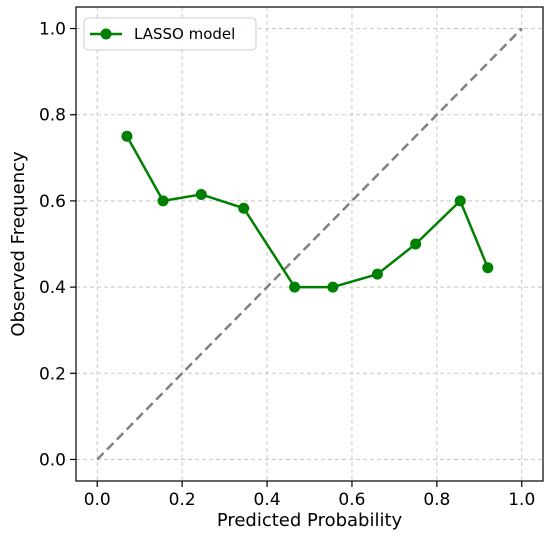  What do you see at coordinates (52, 116) in the screenshot?
I see `y-tick-label-4: 0.8` at bounding box center [52, 116].